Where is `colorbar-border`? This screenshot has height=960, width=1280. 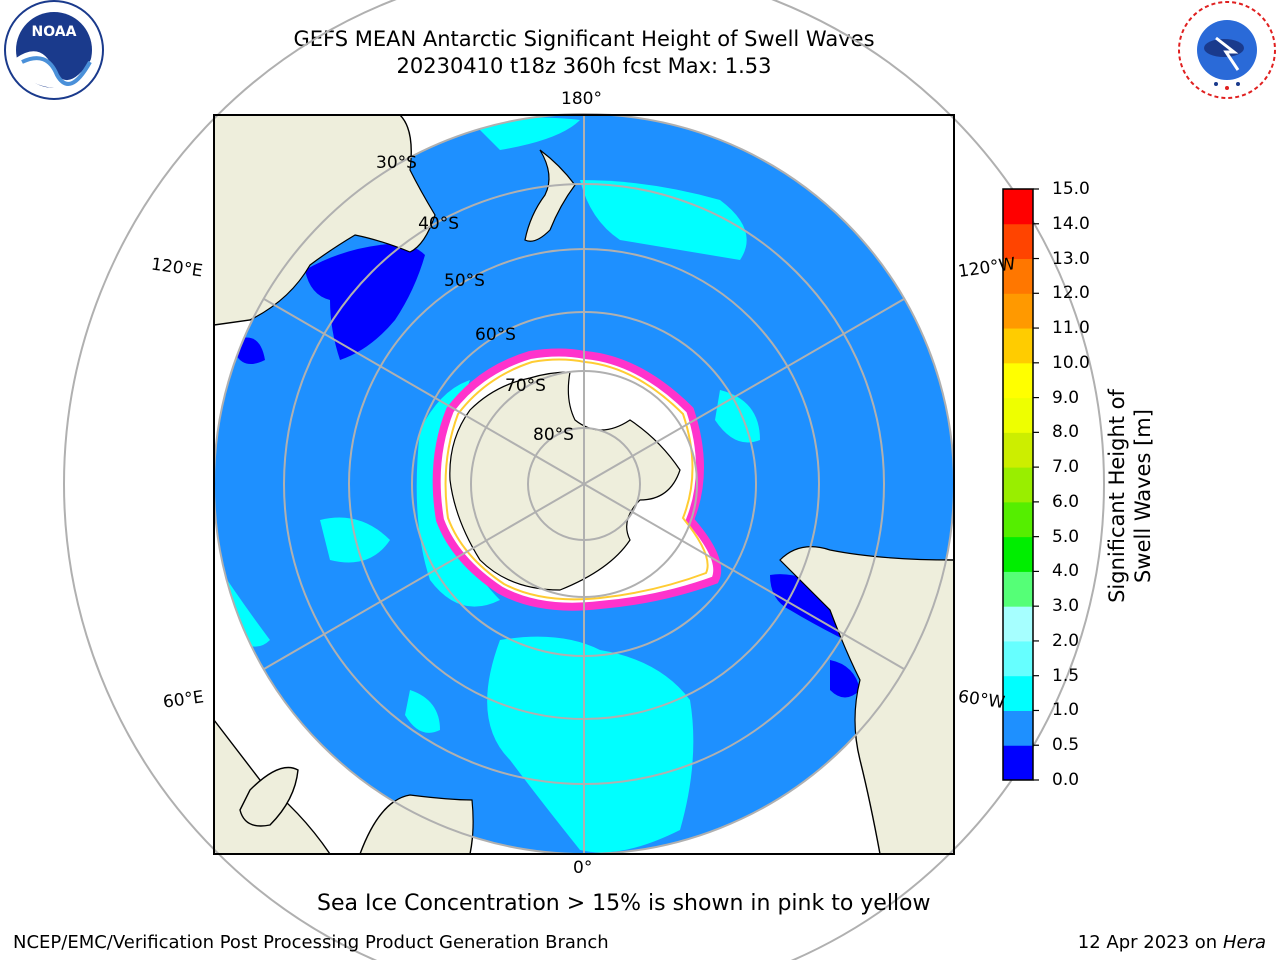 colorbar-border is located at coordinates (1018, 484).